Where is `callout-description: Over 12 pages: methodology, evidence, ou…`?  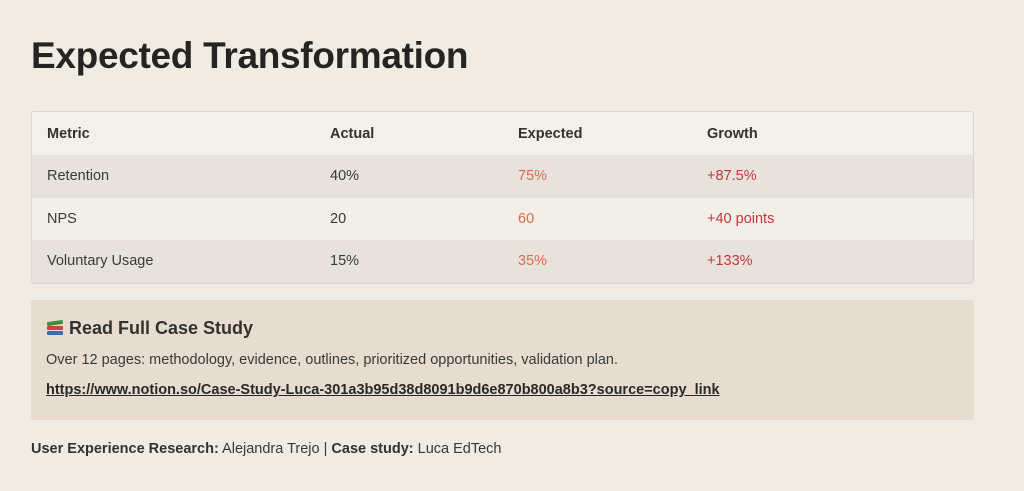 callout-description: Over 12 pages: methodology, evidence, ou… is located at coordinates (332, 360).